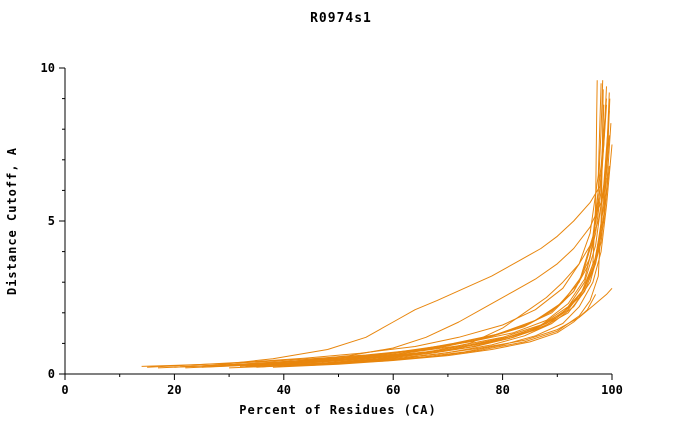 This screenshot has height=440, width=680. What do you see at coordinates (48, 68) in the screenshot?
I see `y-tick-label: 10` at bounding box center [48, 68].